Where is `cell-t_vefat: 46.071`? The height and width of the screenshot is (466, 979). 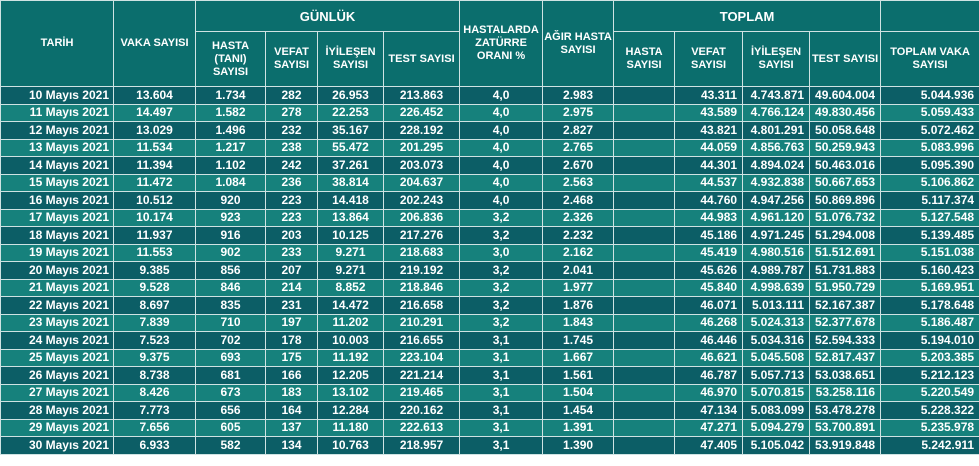
cell-t_vefat: 46.071 is located at coordinates (709, 305).